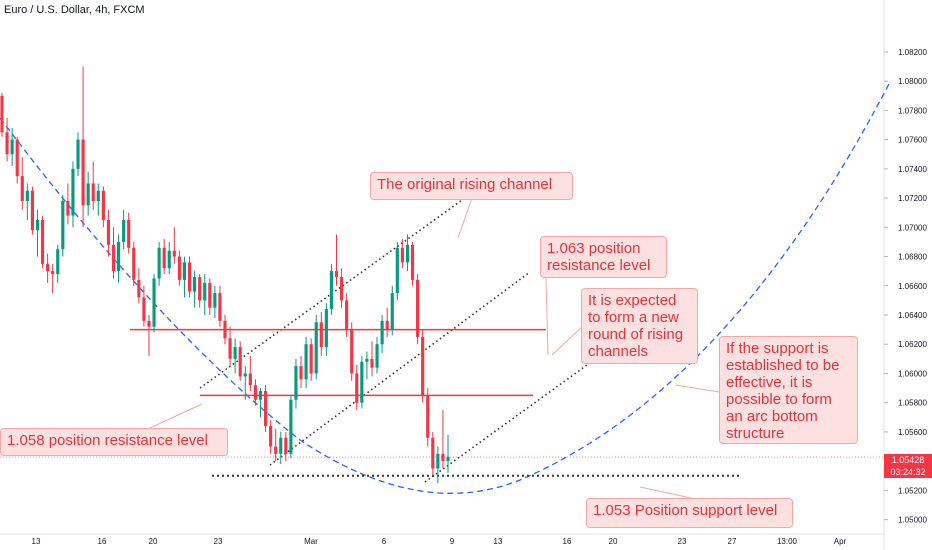  I want to click on annotation-support-1053: 1.053 Position support level, so click(689, 513).